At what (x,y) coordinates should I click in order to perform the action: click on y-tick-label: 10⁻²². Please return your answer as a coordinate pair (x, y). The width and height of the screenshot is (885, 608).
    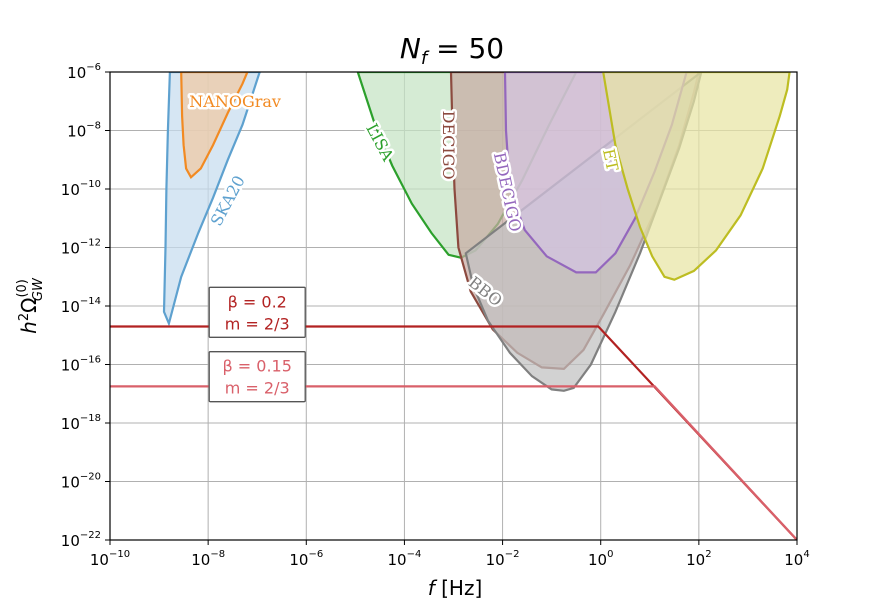
    Looking at the image, I should click on (81, 540).